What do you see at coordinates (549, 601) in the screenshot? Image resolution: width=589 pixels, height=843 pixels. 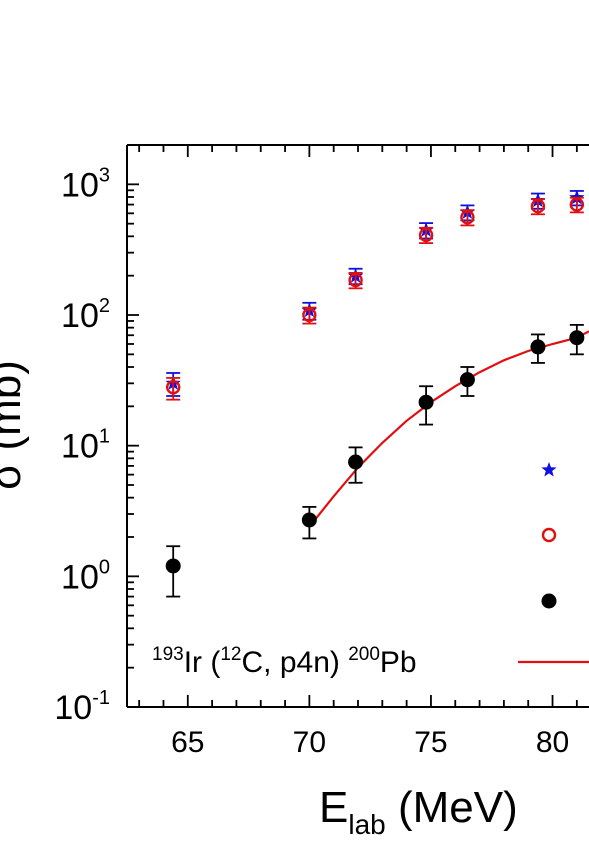 I see `legend-marker-filled-circle` at bounding box center [549, 601].